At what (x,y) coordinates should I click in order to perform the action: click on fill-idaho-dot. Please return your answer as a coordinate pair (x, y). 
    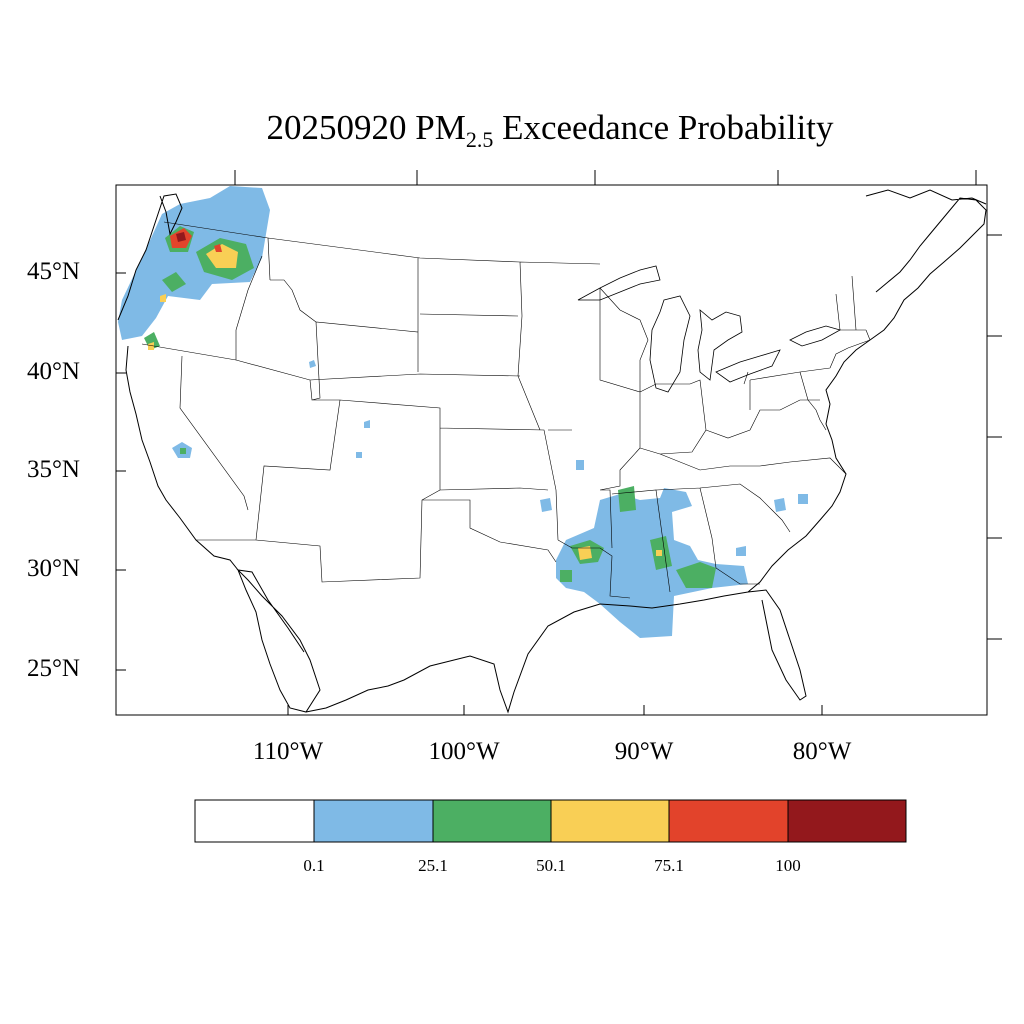
    Looking at the image, I should click on (312, 364).